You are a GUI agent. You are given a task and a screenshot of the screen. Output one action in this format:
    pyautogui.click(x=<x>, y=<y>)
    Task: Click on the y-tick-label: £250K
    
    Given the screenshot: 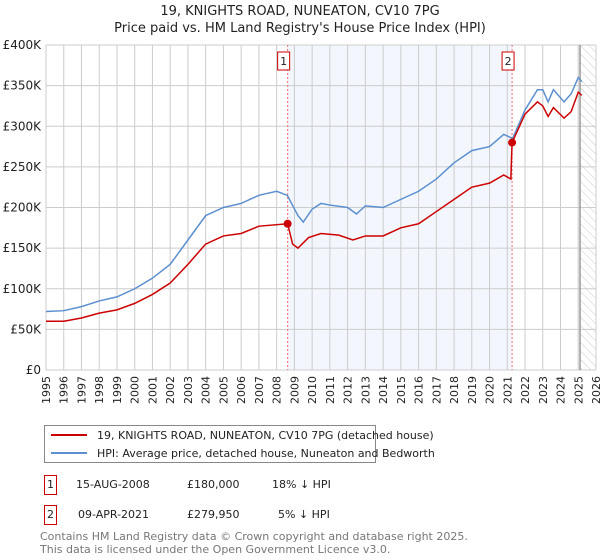 What is the action you would take?
    pyautogui.click(x=23, y=167)
    